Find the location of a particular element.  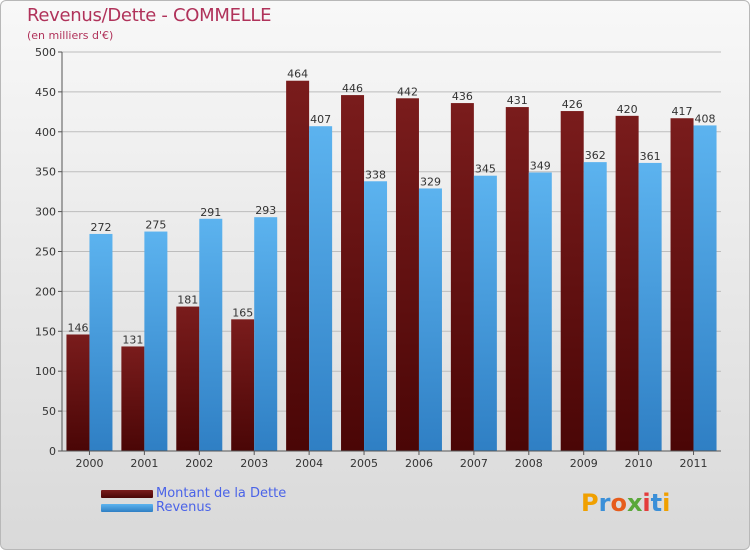

y-tick-label: 0 is located at coordinates (52, 451).